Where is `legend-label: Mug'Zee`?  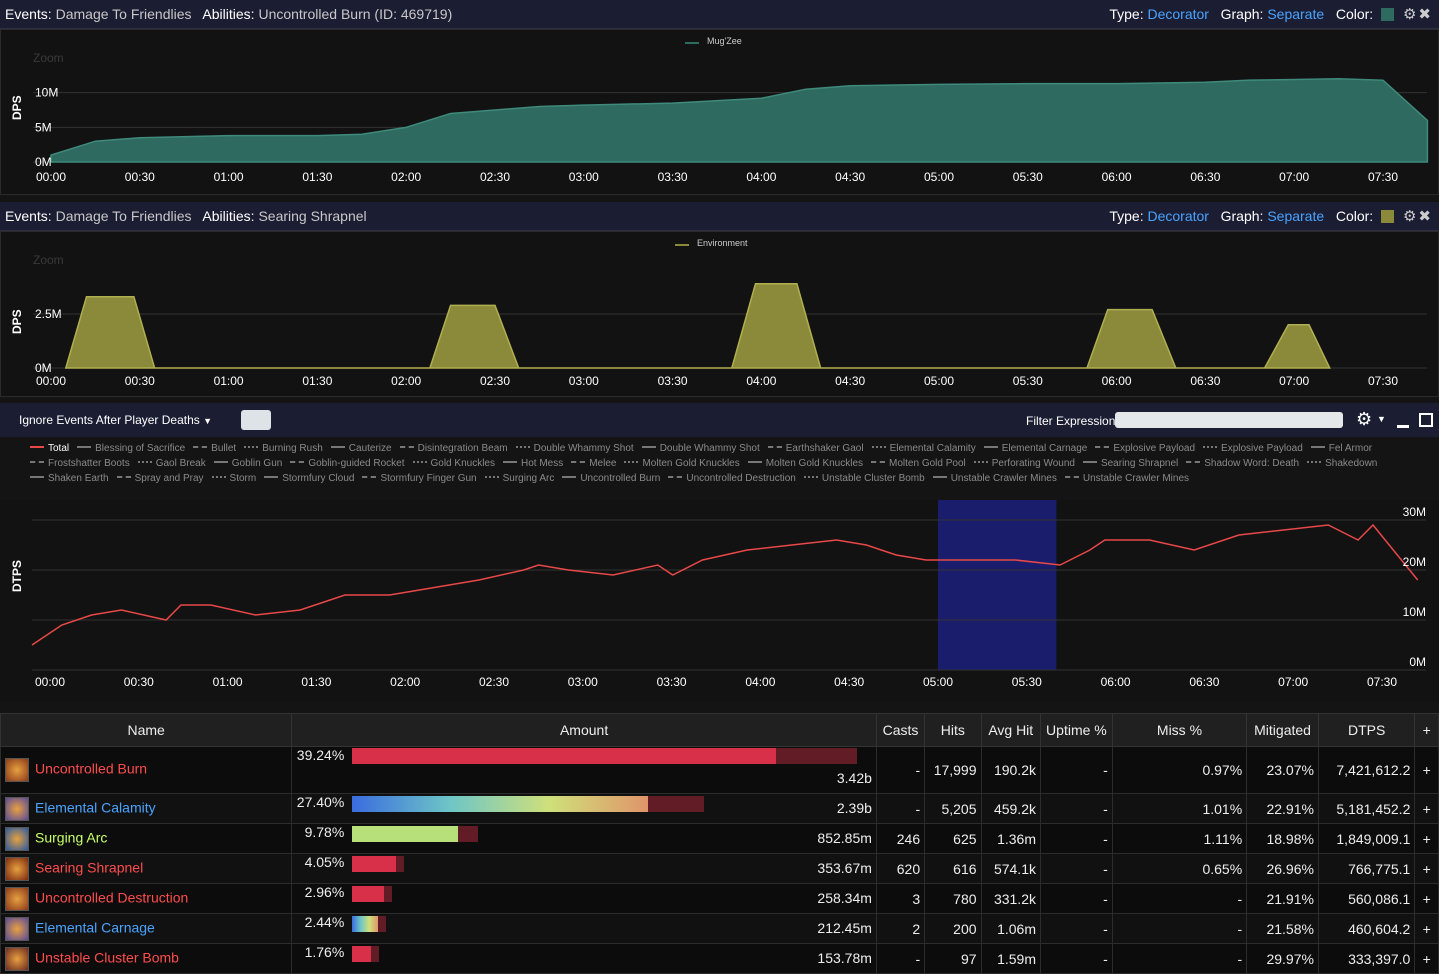
legend-label: Mug'Zee is located at coordinates (724, 41).